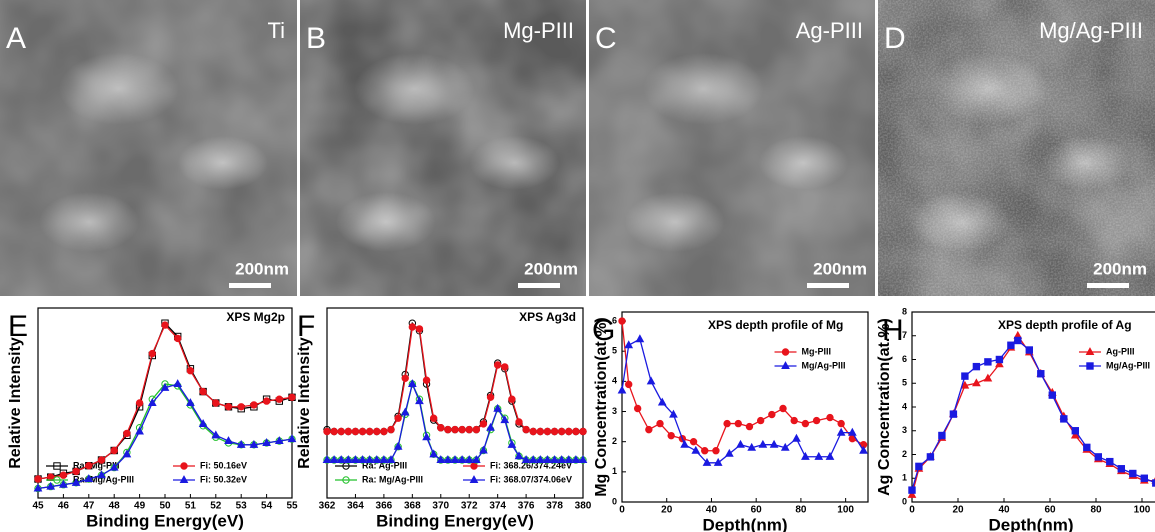  What do you see at coordinates (38, 506) in the screenshot?
I see `x-tick-label: 45` at bounding box center [38, 506].